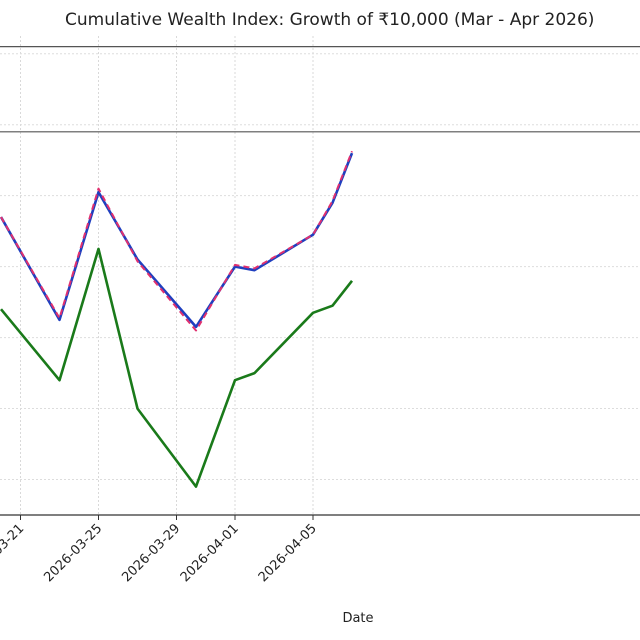 This screenshot has height=640, width=640. Describe the element at coordinates (320, 89) in the screenshot. I see `reference-lines` at that location.